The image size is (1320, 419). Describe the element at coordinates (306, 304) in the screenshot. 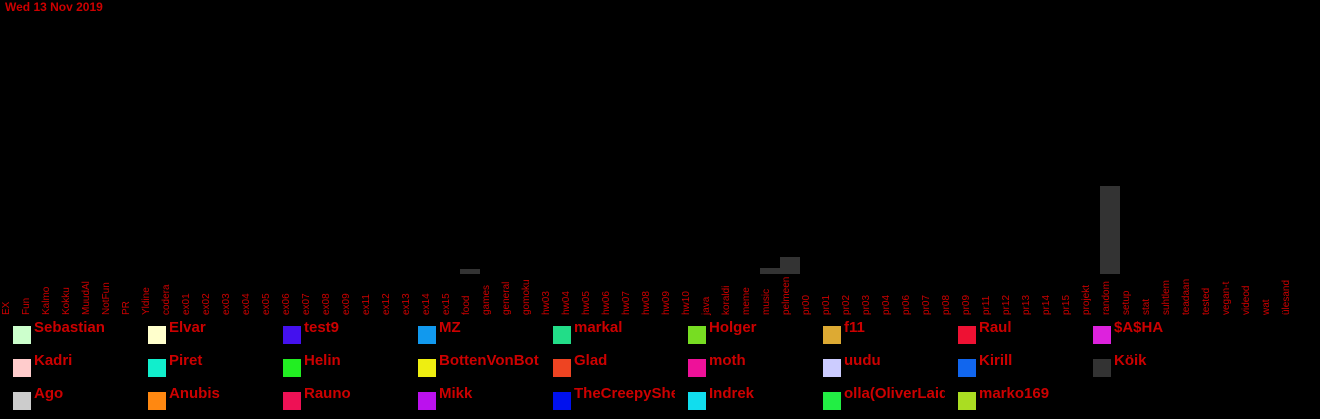

I see `tick-label: ex07` at that location.